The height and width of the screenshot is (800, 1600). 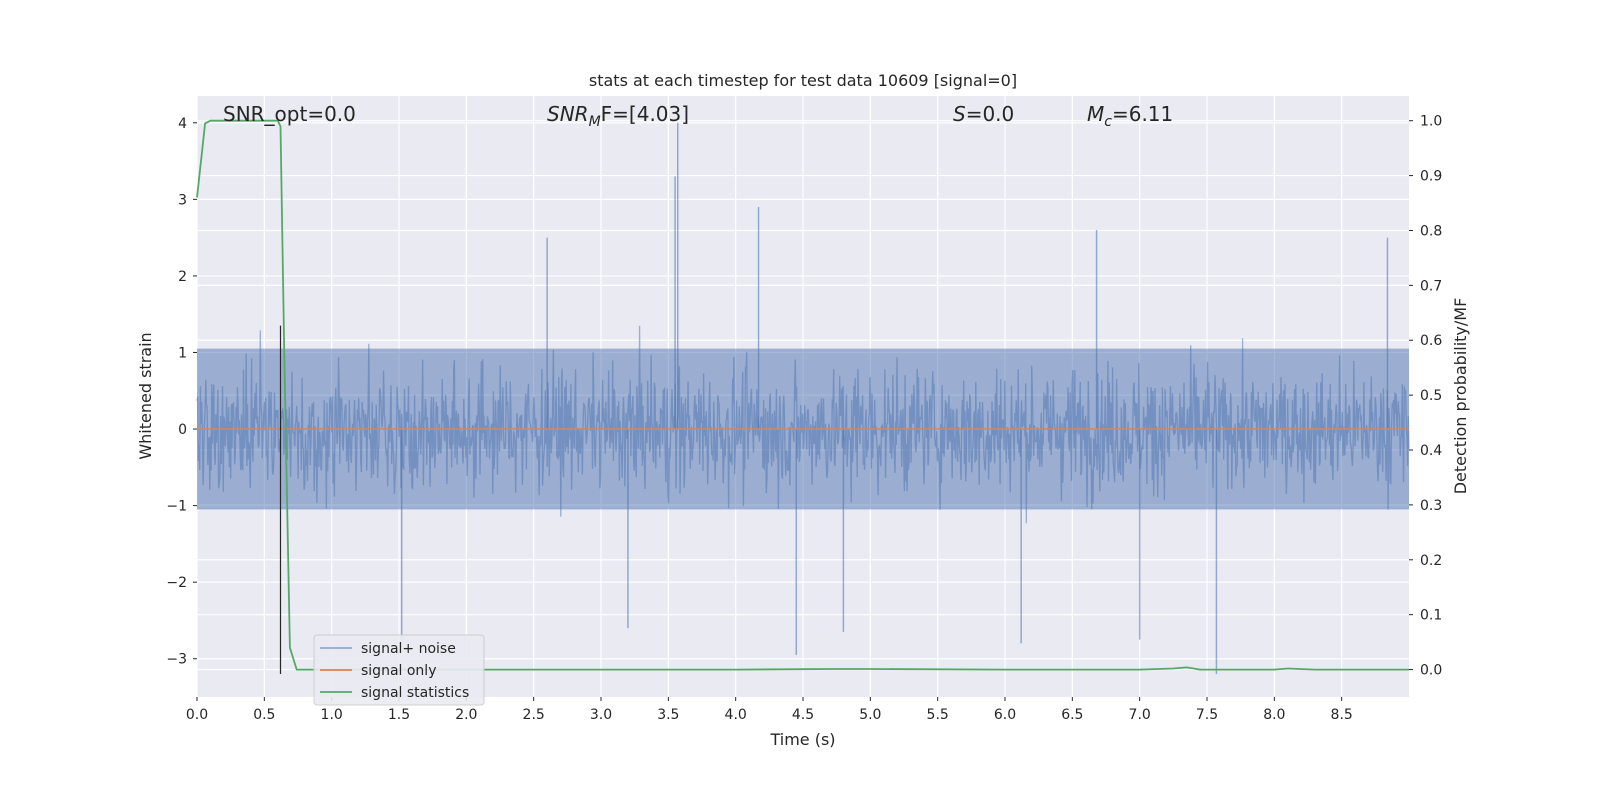 What do you see at coordinates (399, 715) in the screenshot?
I see `x-tick-label: 1.5` at bounding box center [399, 715].